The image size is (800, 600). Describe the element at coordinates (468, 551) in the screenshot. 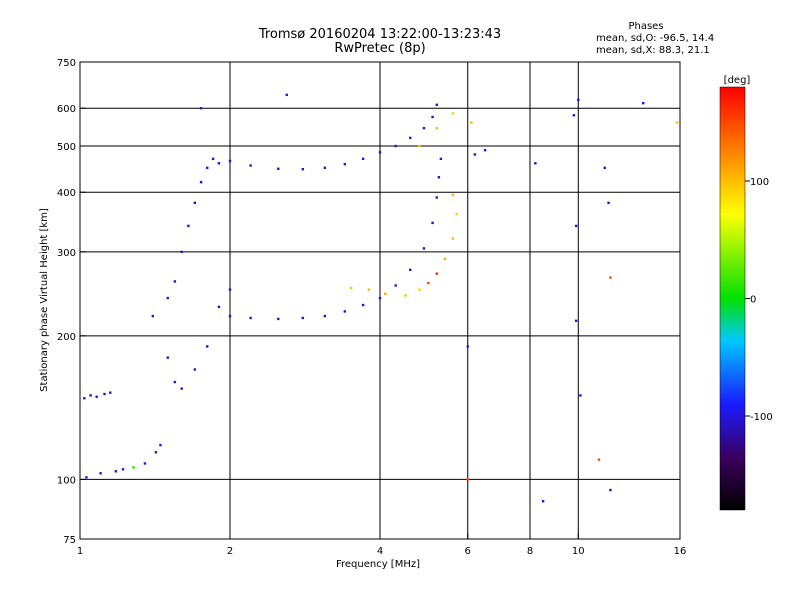

I see `x-tick-label: 6` at that location.